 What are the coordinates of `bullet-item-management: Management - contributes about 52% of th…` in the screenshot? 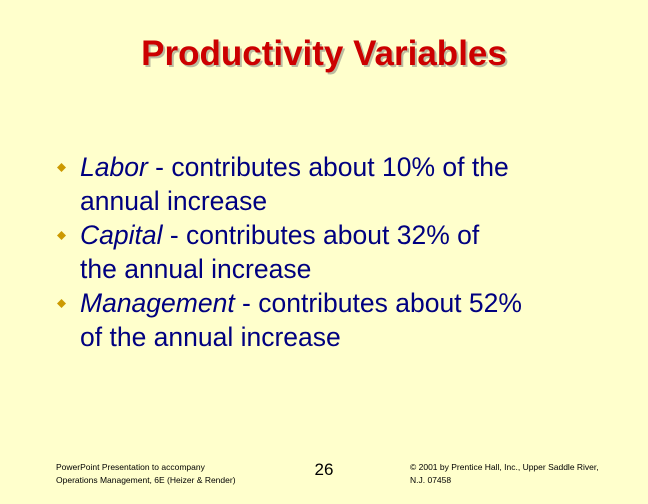 It's located at (342, 320).